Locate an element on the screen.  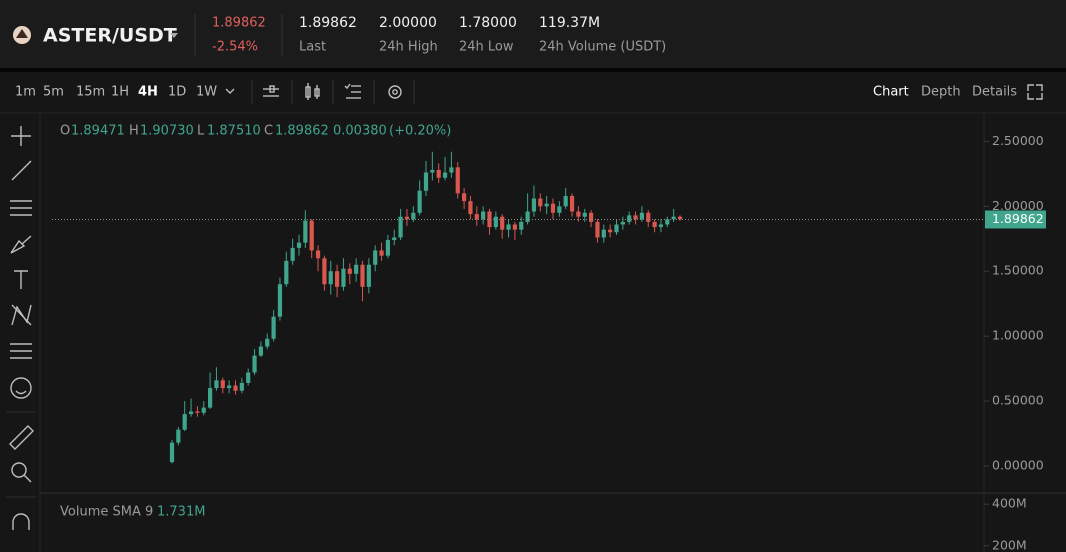
interval: 15m is located at coordinates (90, 92).